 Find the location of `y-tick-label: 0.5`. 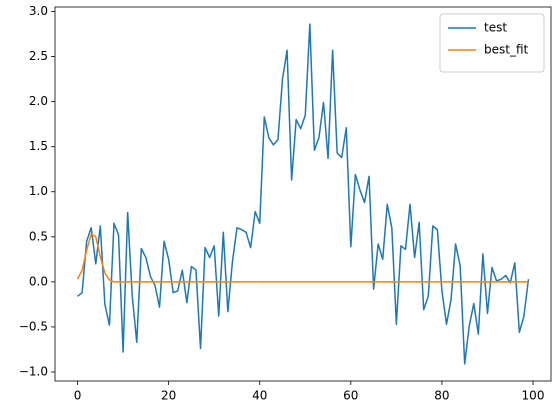

y-tick-label: 0.5 is located at coordinates (38, 236).